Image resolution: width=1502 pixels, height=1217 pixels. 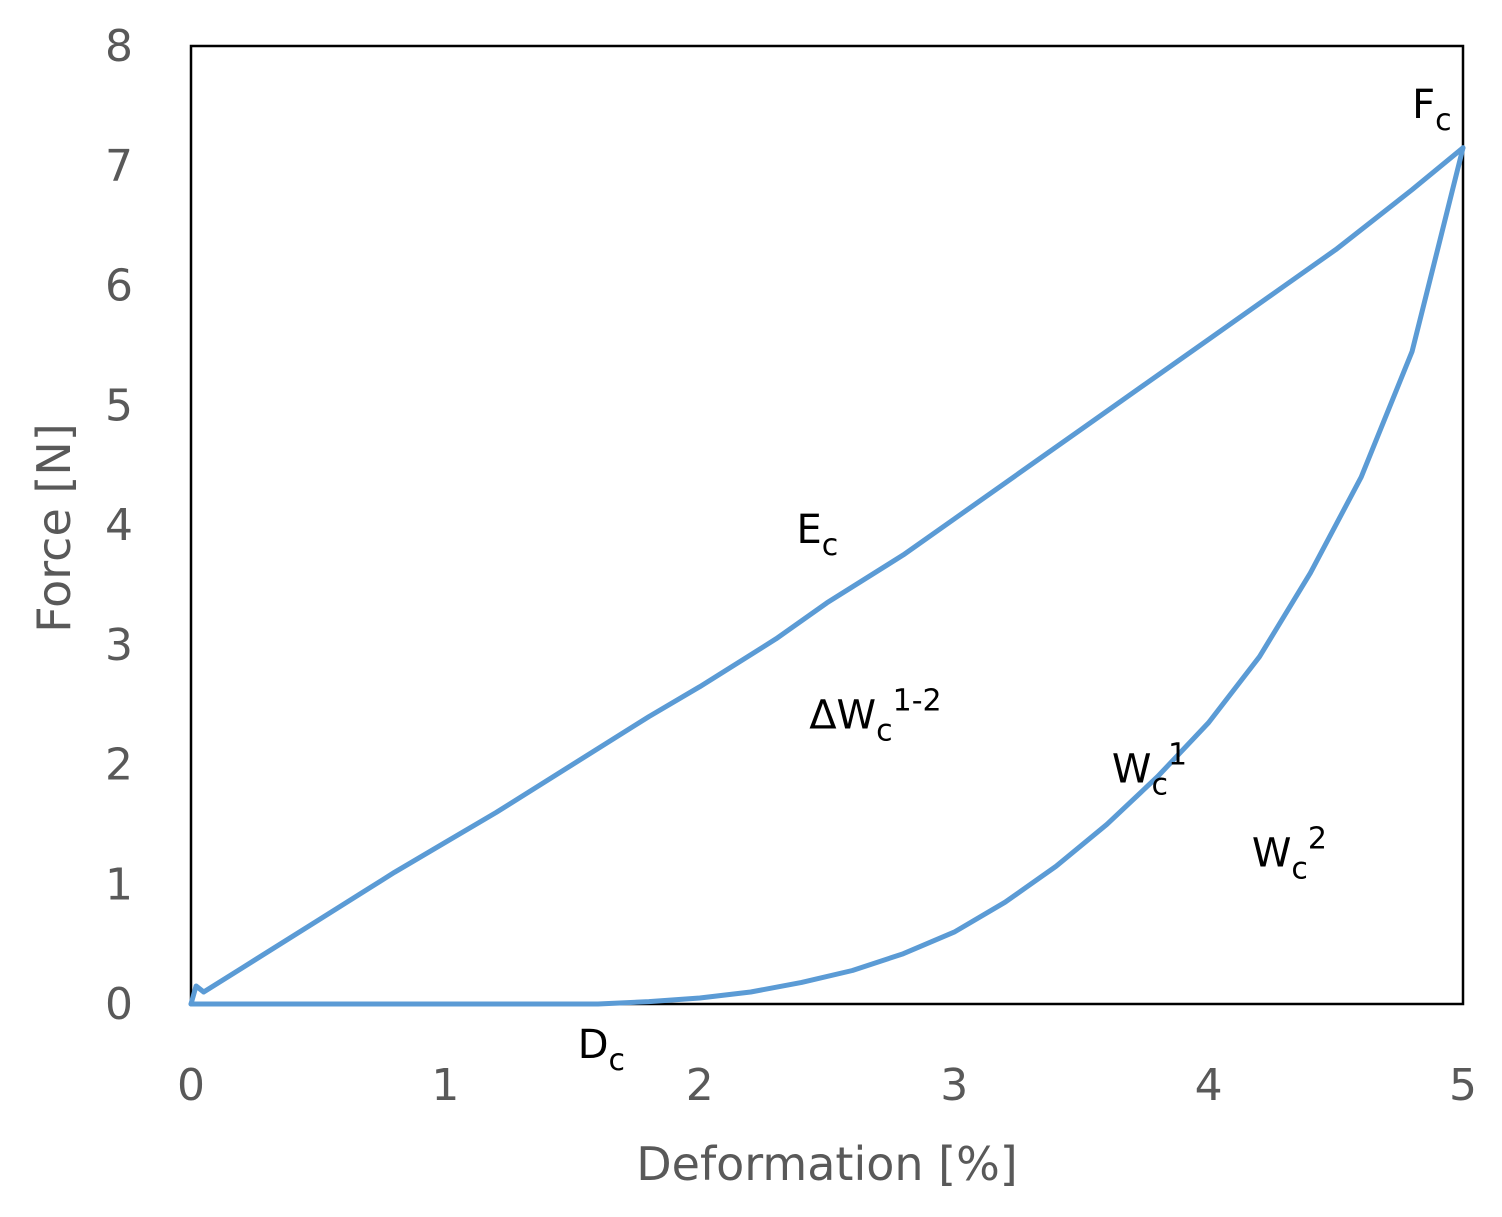 What do you see at coordinates (1463, 1085) in the screenshot?
I see `x-tick-label: 5` at bounding box center [1463, 1085].